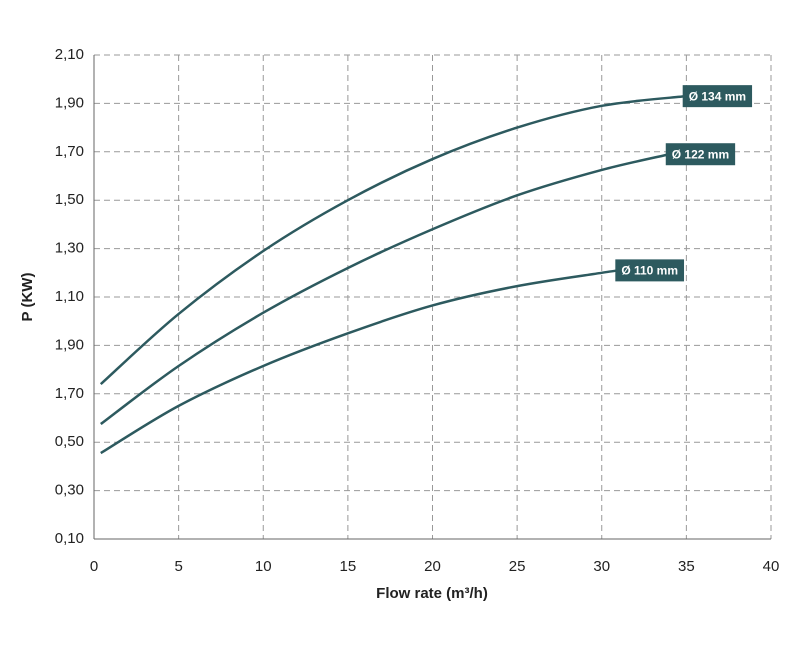 The width and height of the screenshot is (800, 650). I want to click on x-tick-label: 30, so click(601, 566).